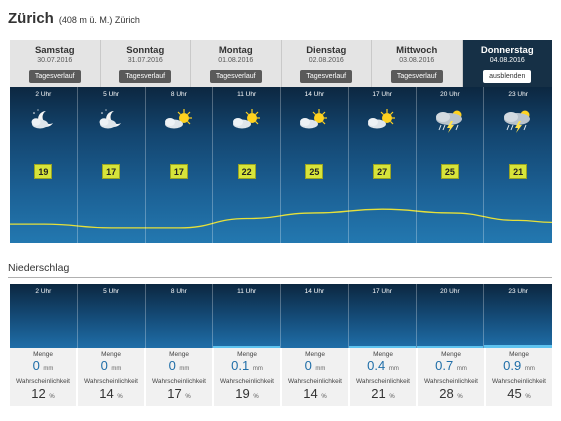 This screenshot has height=421, width=561. I want to click on day-name: Dienstag, so click(326, 50).